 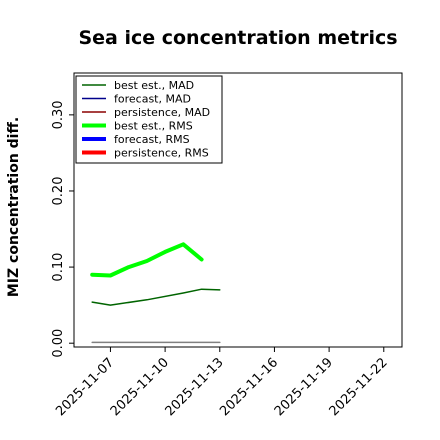 What do you see at coordinates (359, 387) in the screenshot?
I see `x-tick-label: 2025-11-22` at bounding box center [359, 387].